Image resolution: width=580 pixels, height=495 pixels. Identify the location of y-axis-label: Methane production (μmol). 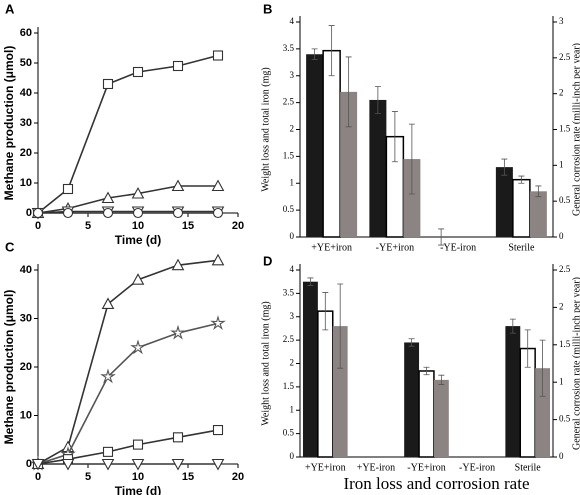
(9, 367).